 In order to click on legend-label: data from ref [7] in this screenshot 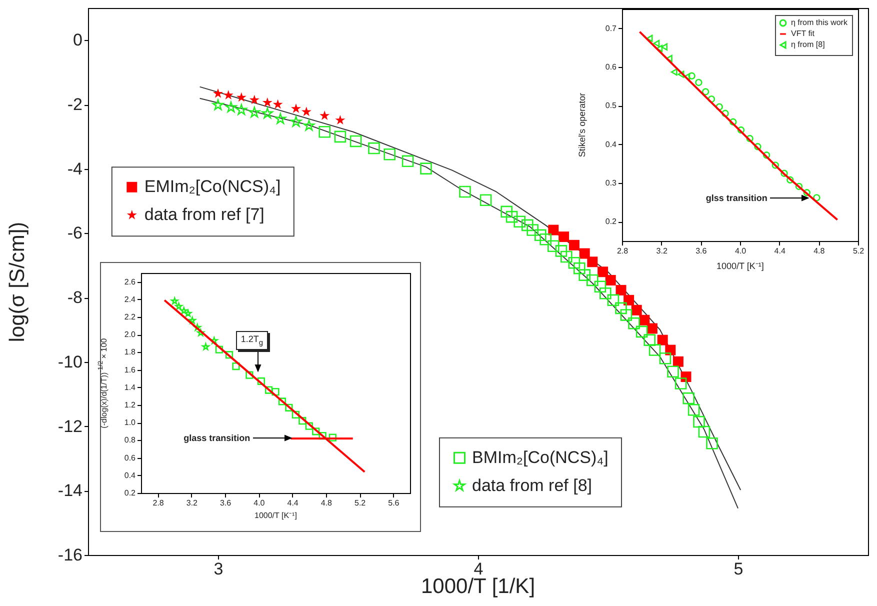, I will do `click(204, 214)`.